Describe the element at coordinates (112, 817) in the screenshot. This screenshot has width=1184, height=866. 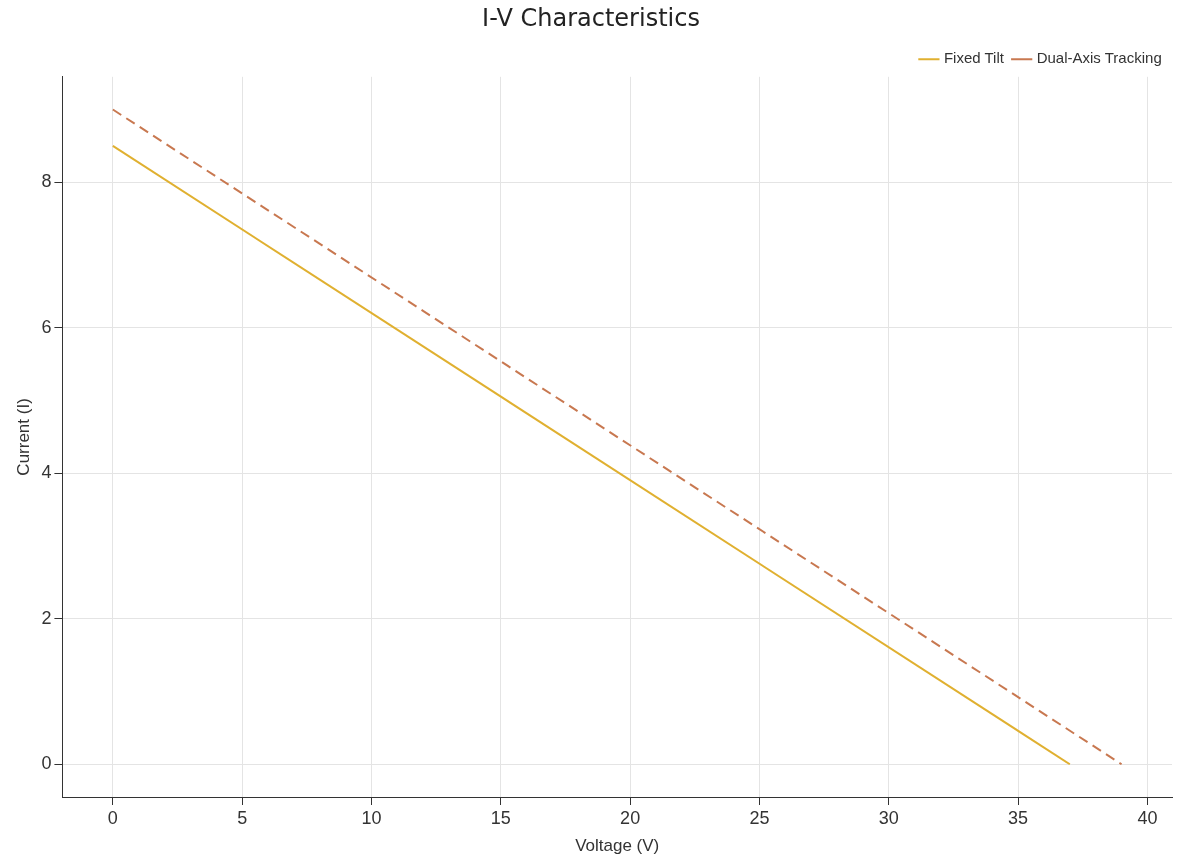
I see `x-tick-label: 0` at that location.